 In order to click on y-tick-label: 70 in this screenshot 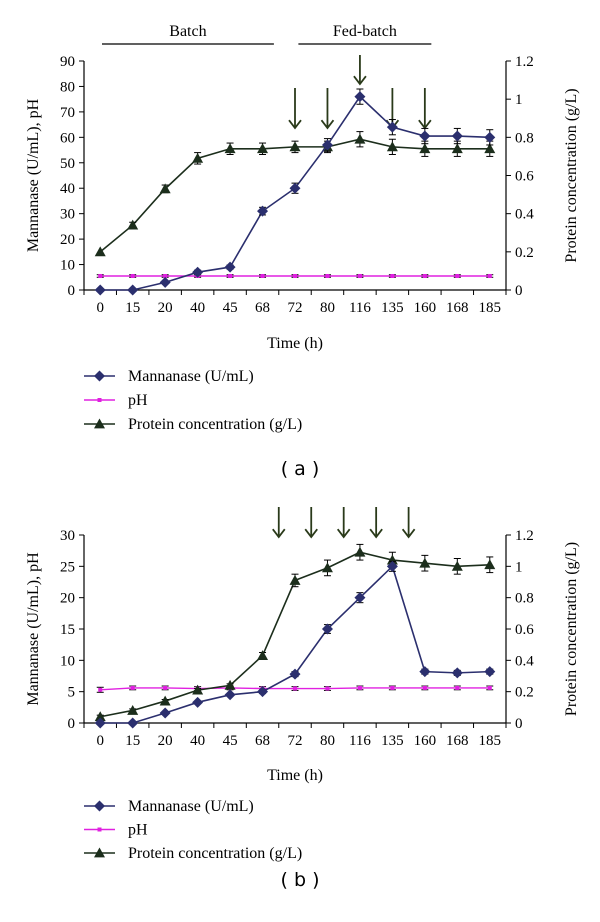, I will do `click(67, 113)`.